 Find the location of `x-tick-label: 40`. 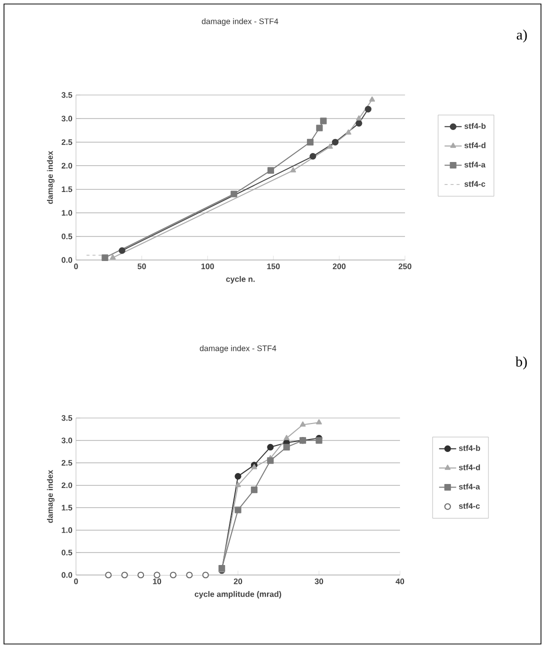

x-tick-label: 40 is located at coordinates (400, 581).